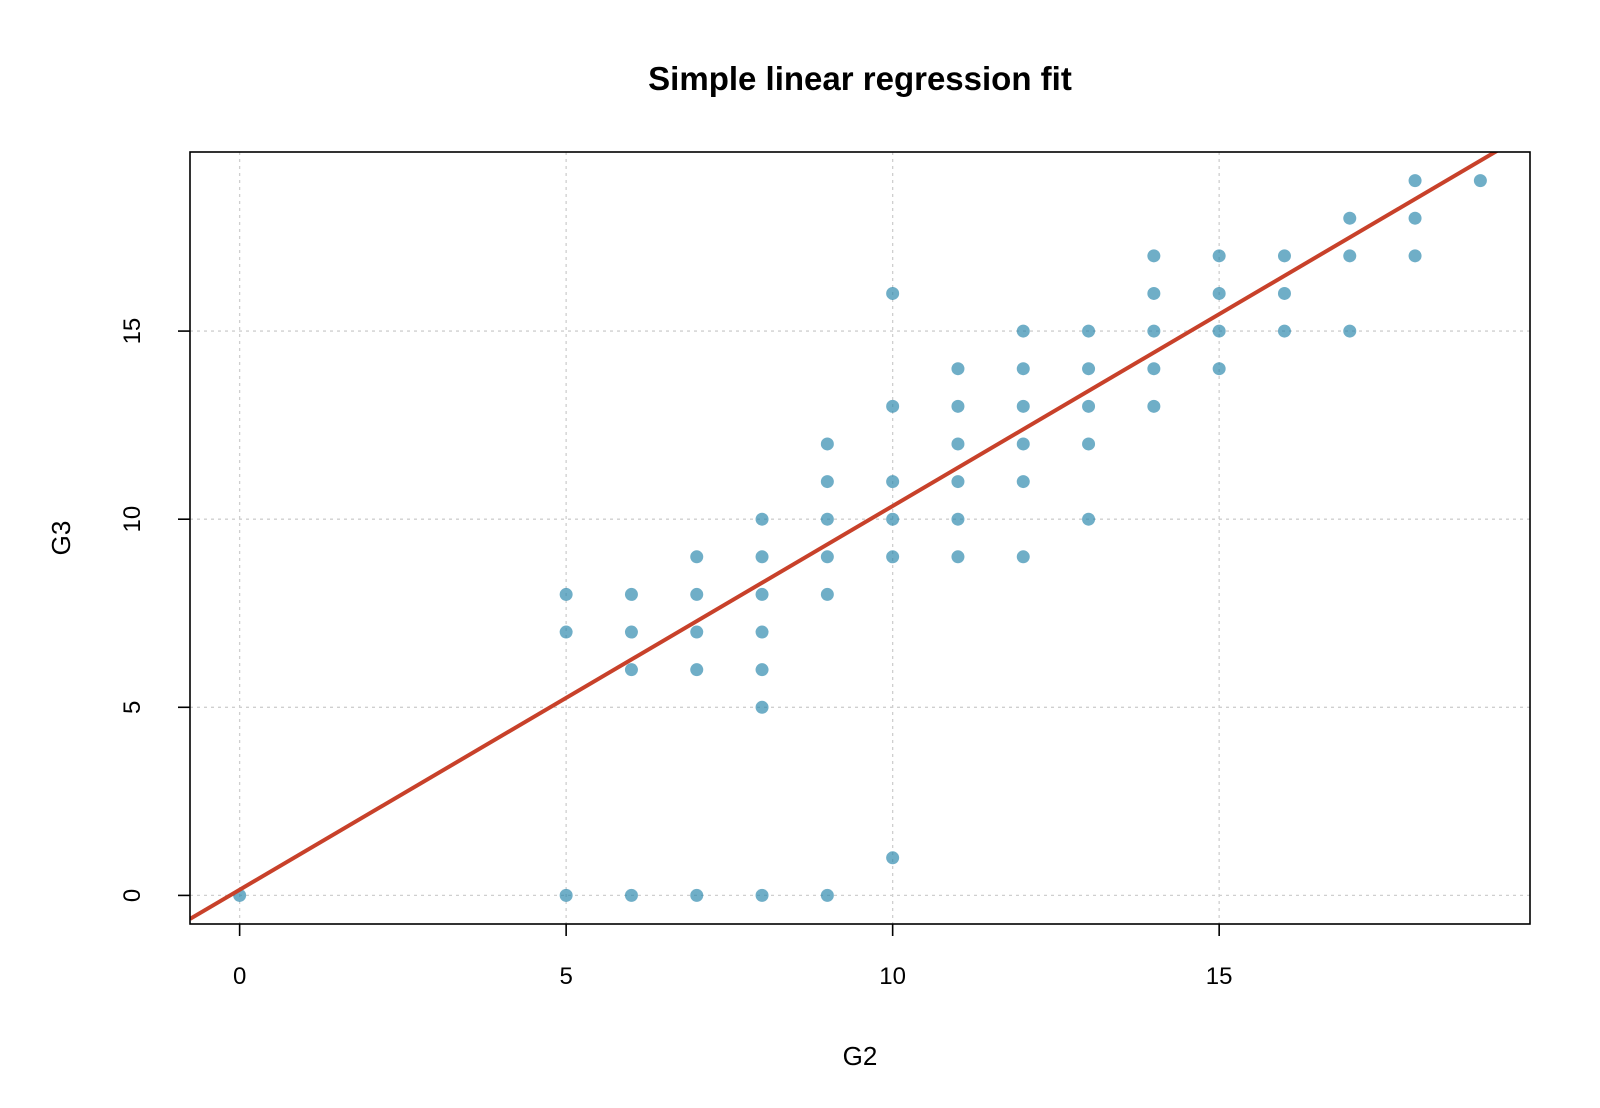 The height and width of the screenshot is (1108, 1600). I want to click on y-tick-label: 5, so click(132, 707).